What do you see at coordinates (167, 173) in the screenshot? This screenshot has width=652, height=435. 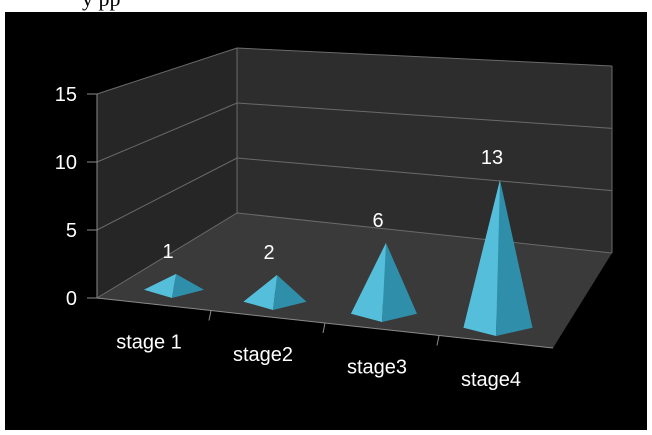 I see `chart-side-wall` at bounding box center [167, 173].